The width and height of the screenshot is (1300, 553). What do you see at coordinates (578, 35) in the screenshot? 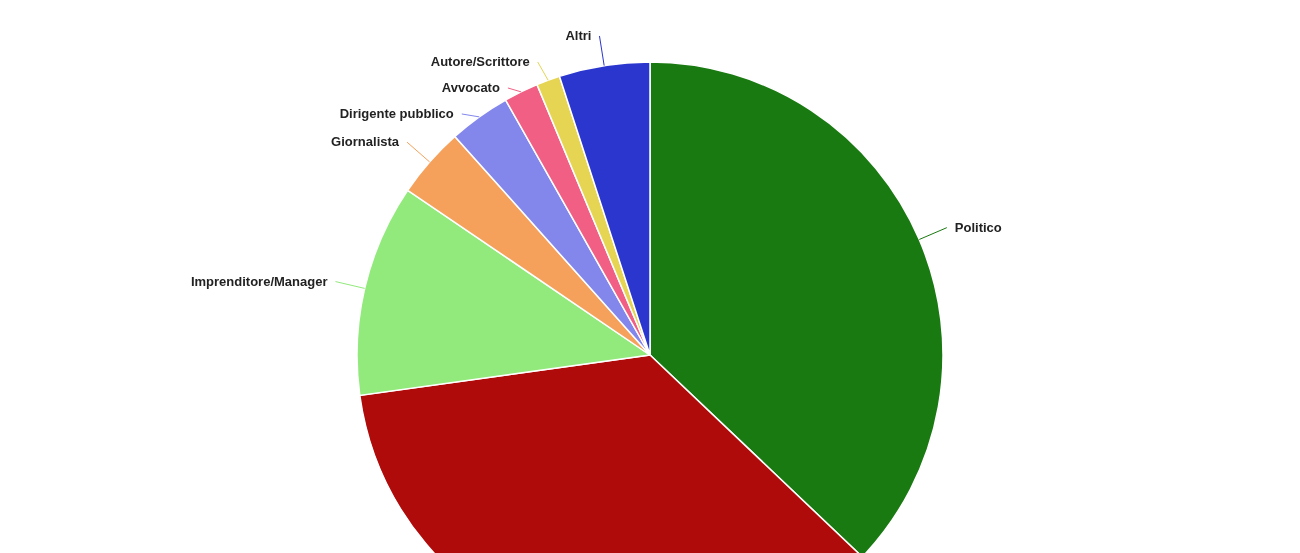
I see `slice-label: Altri` at bounding box center [578, 35].